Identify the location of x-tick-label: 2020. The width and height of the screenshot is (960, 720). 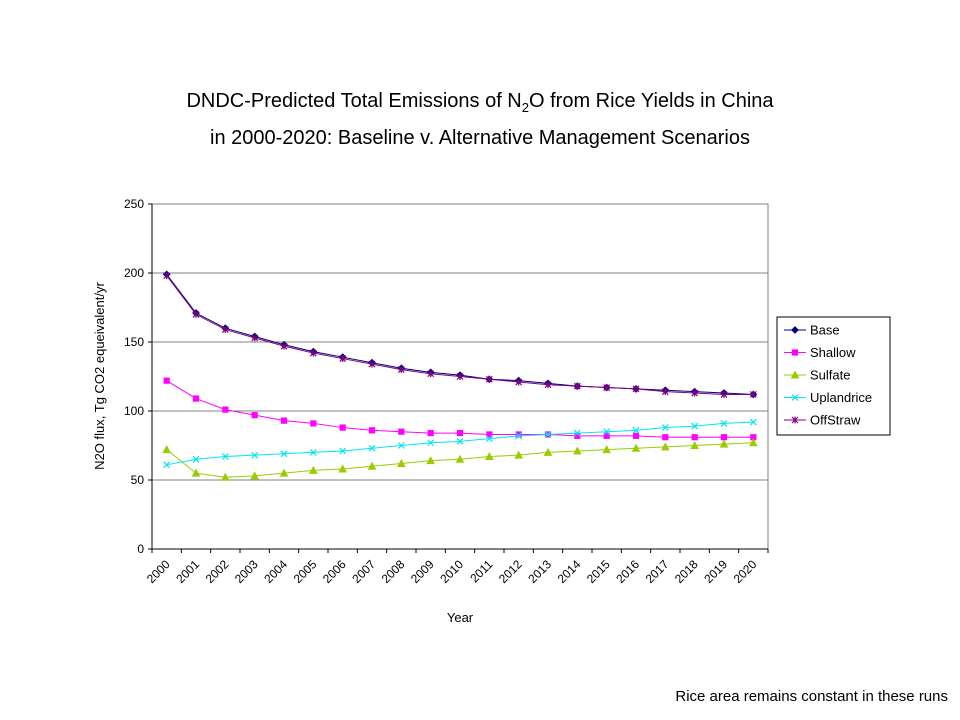
(745, 571).